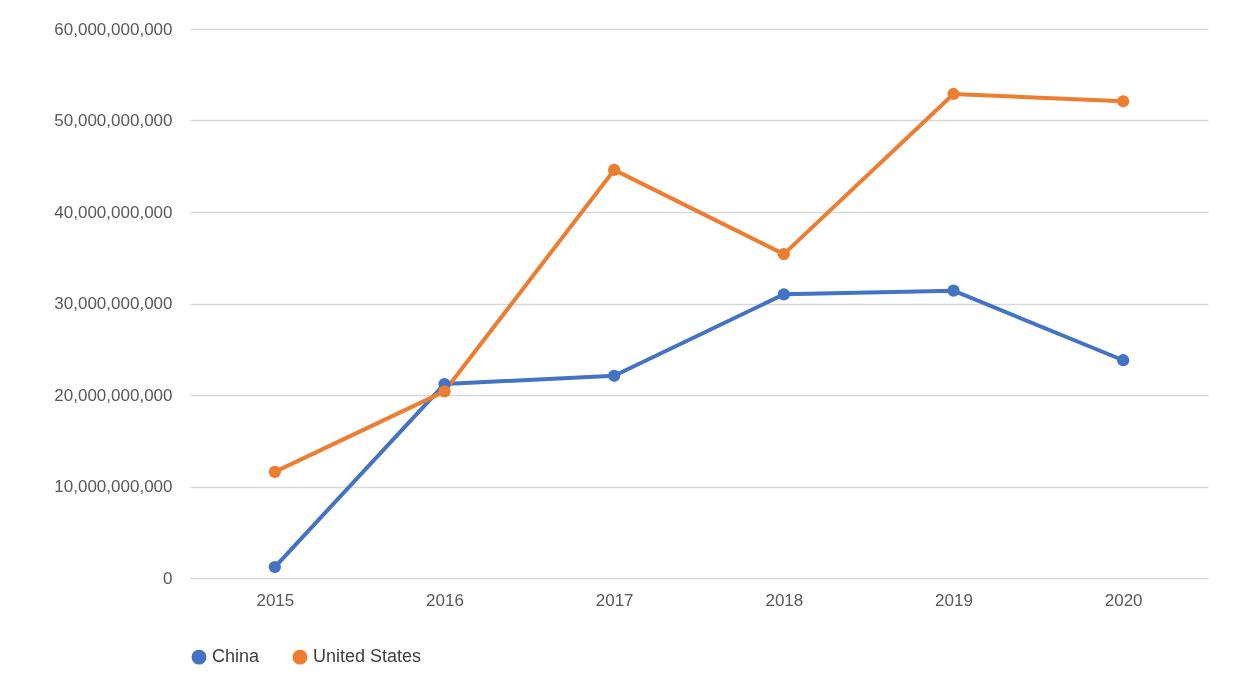 This screenshot has height=700, width=1238. What do you see at coordinates (614, 600) in the screenshot?
I see `x-tick-label: 2017` at bounding box center [614, 600].